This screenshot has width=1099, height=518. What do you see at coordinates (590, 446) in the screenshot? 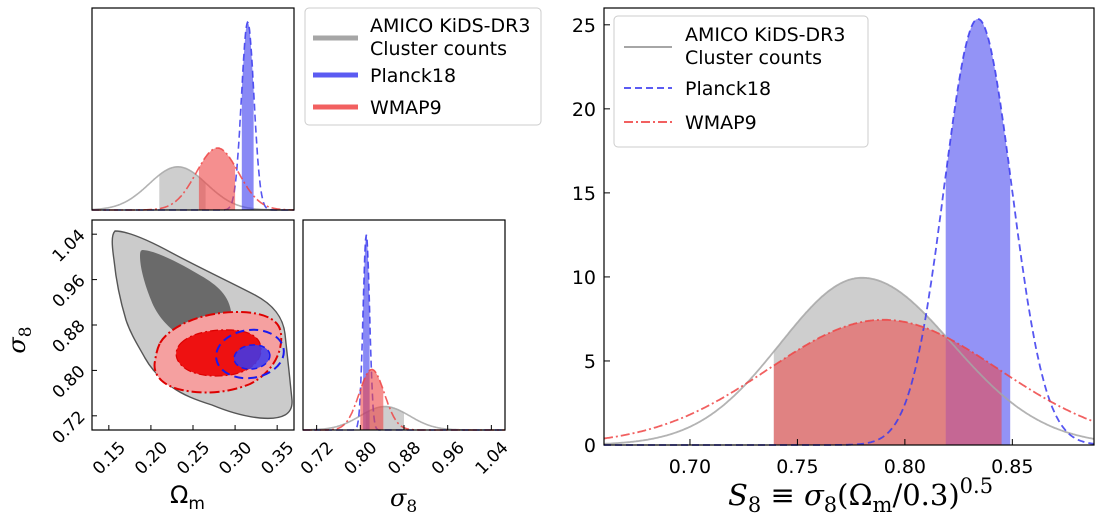
I see `s8-ytick-label: 0` at bounding box center [590, 446].